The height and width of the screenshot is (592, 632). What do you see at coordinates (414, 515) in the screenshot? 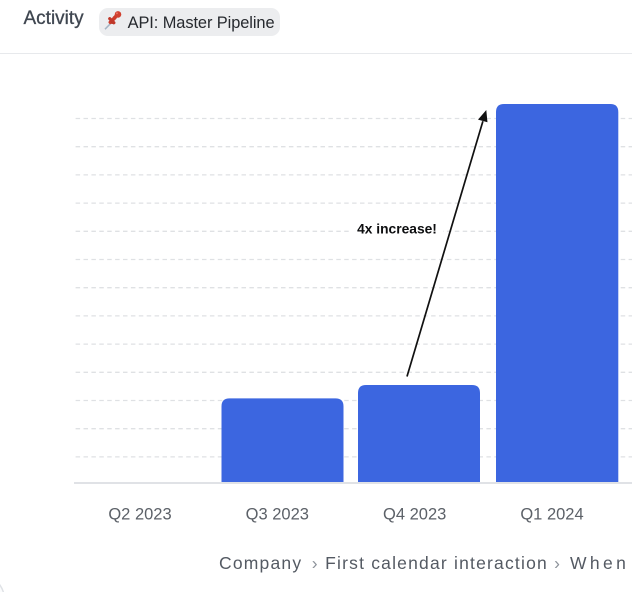
I see `svg-text: Q4 2023` at bounding box center [414, 515].